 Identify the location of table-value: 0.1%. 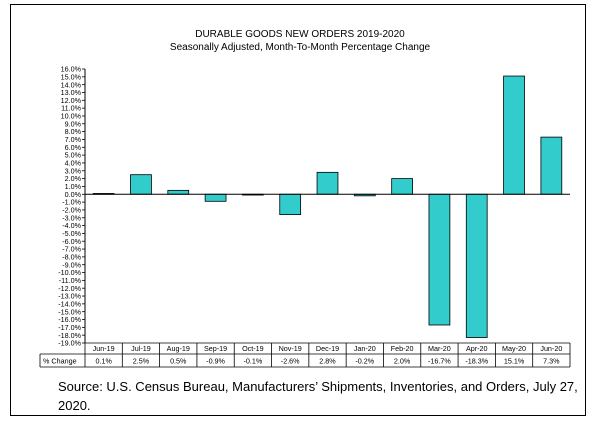
(103, 361).